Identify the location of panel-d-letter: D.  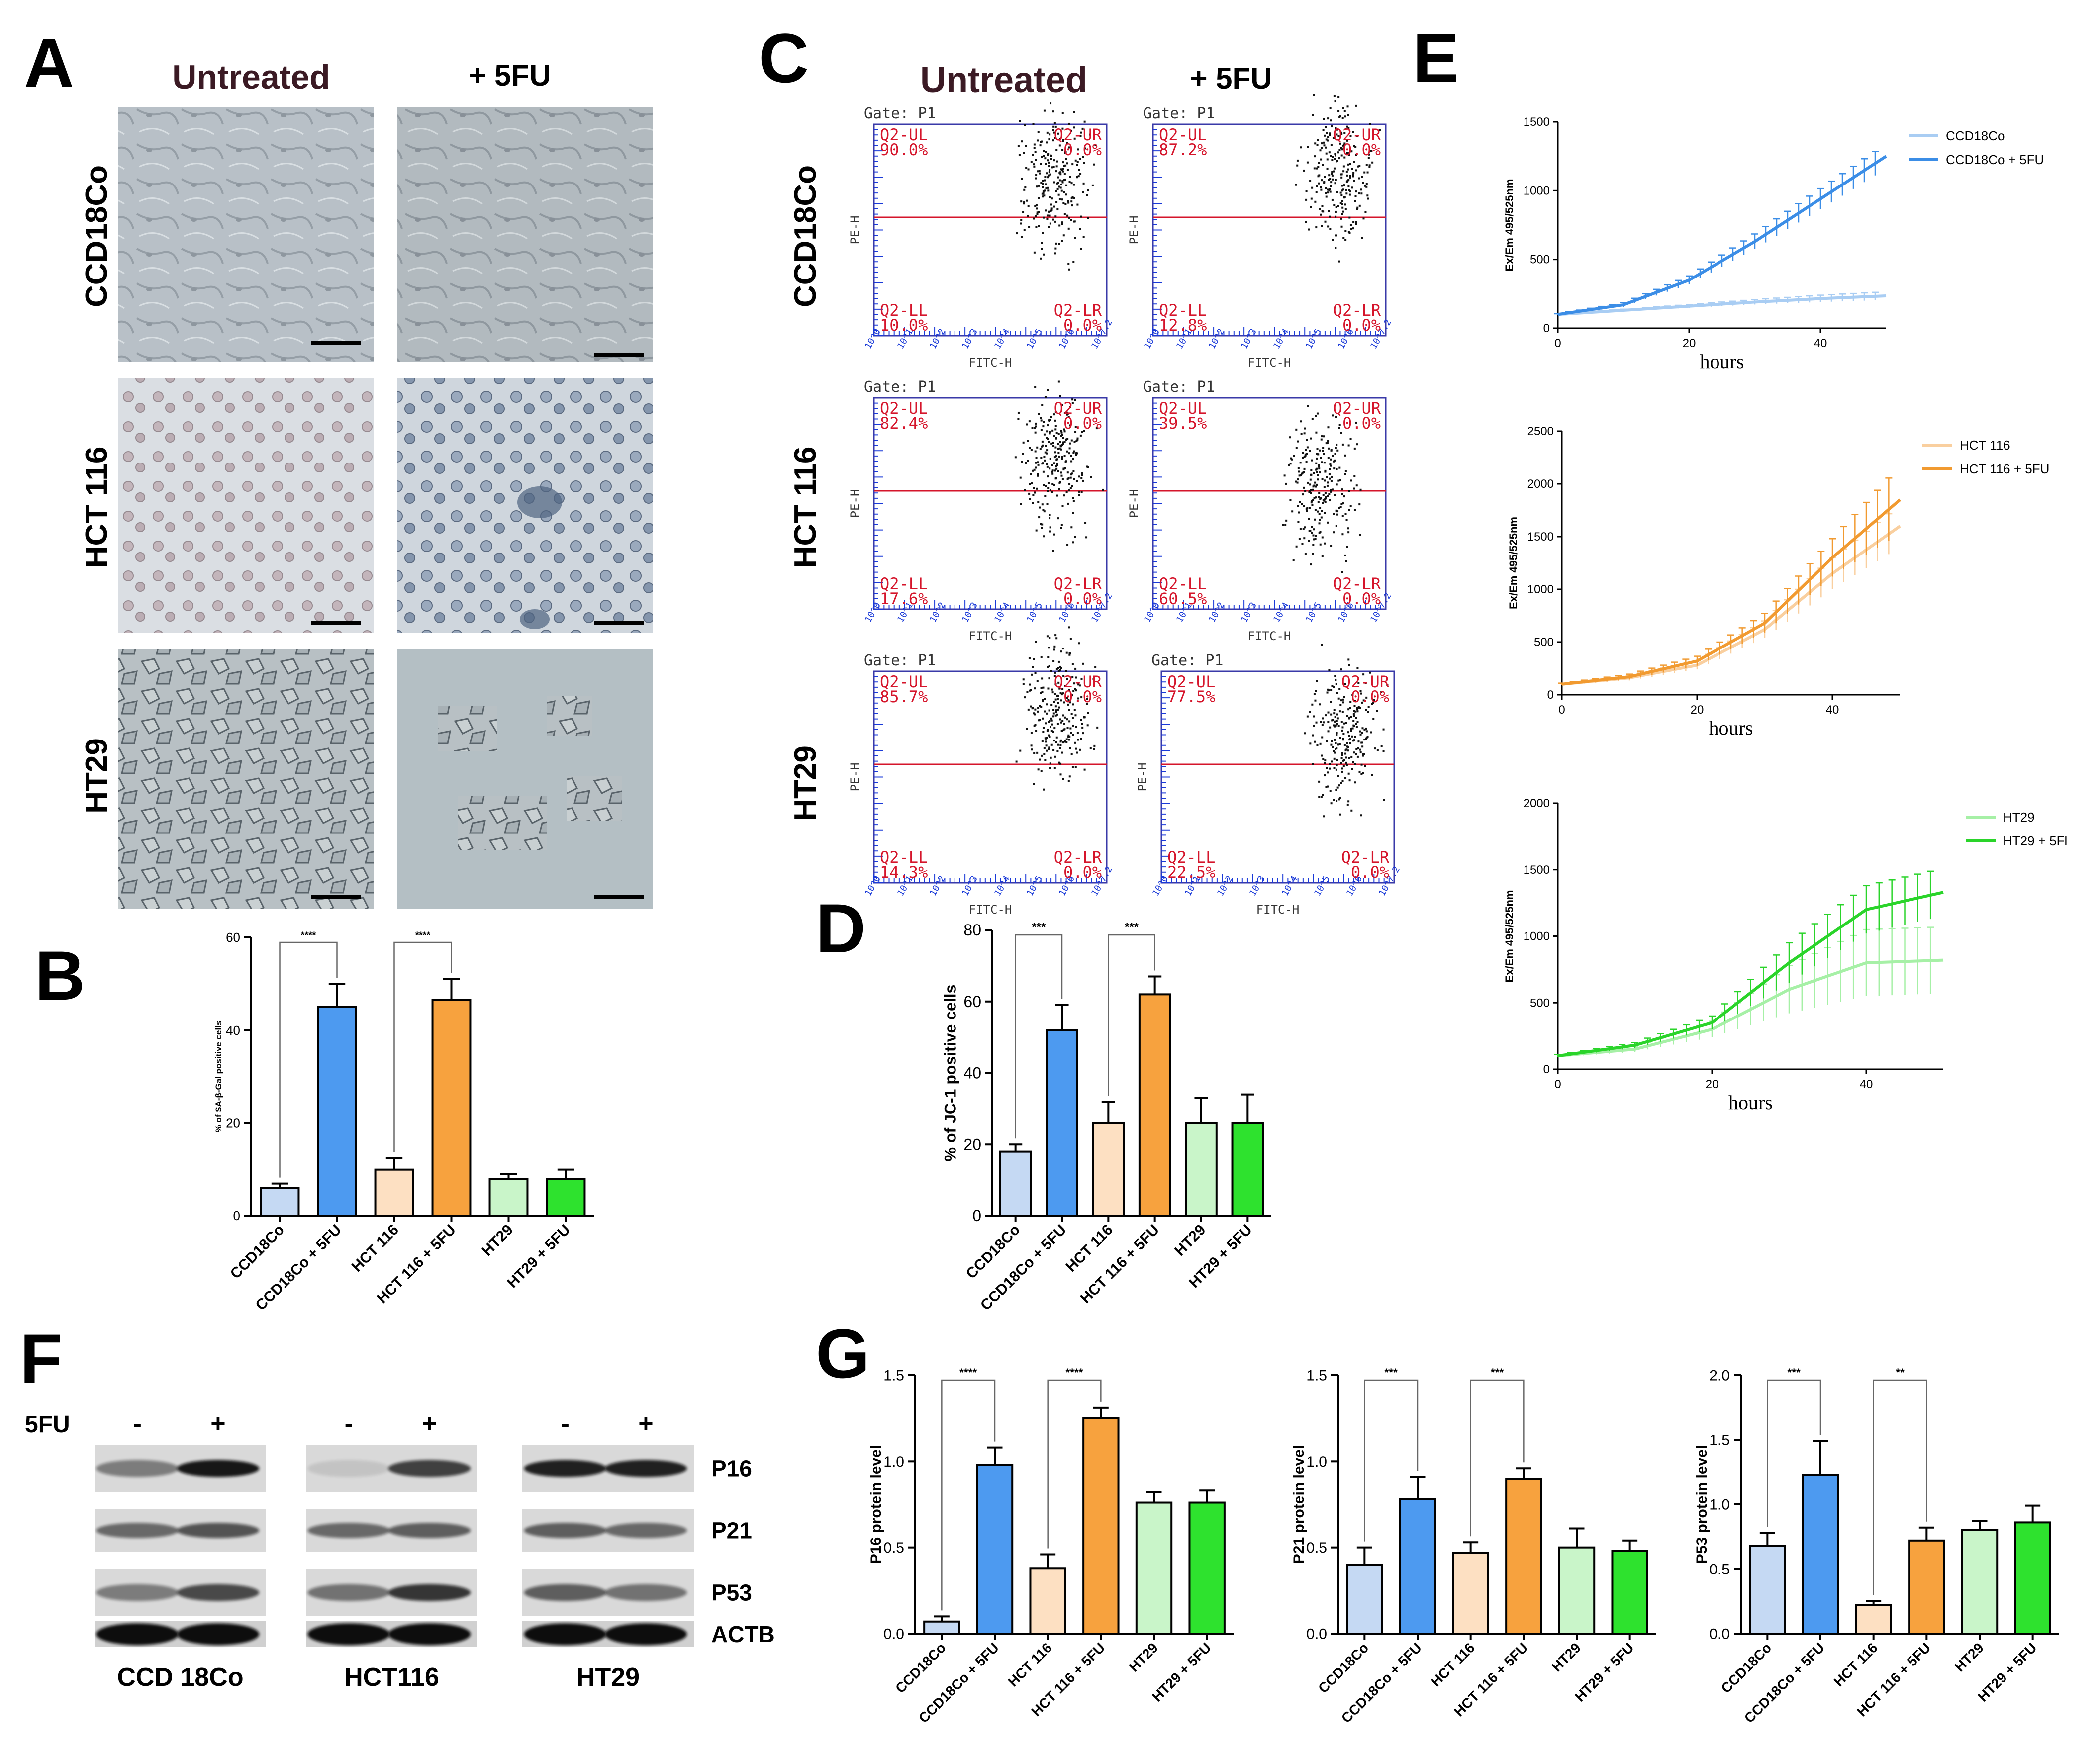
(841, 928).